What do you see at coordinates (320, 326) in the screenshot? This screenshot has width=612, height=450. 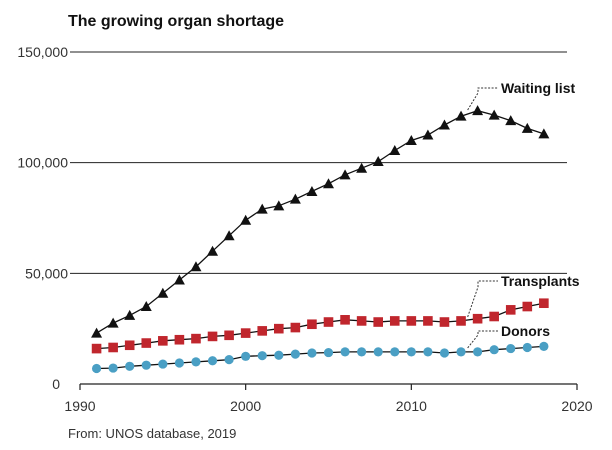 I see `transplants-line` at bounding box center [320, 326].